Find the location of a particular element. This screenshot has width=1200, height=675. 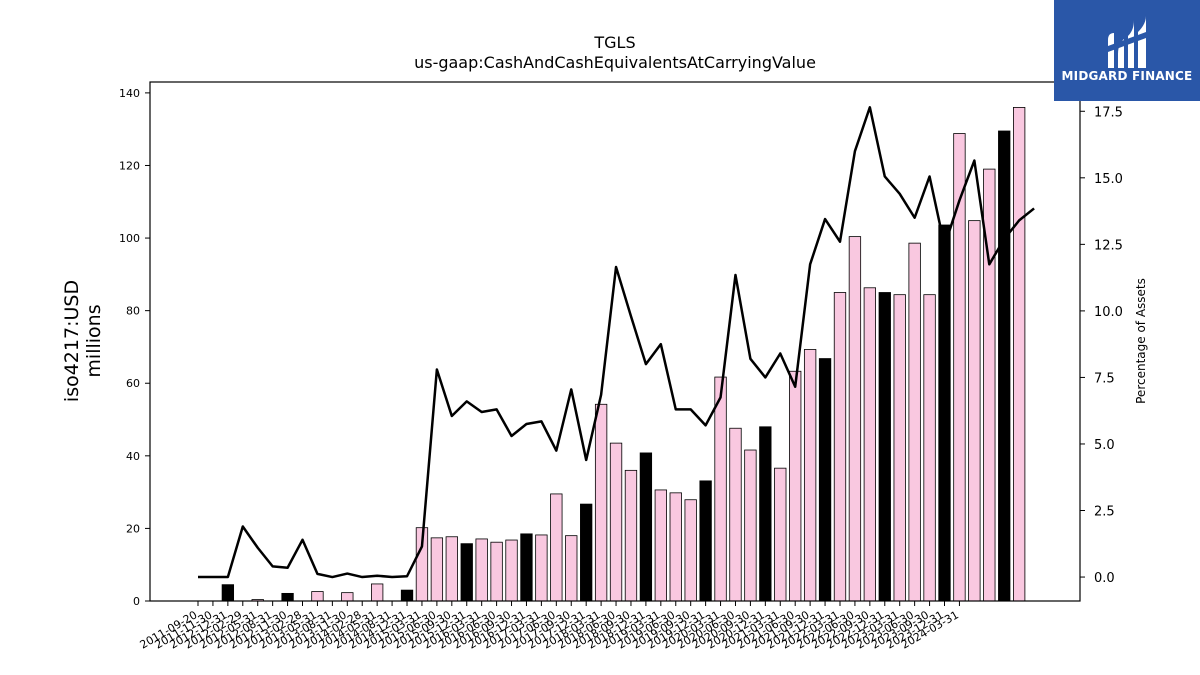

y2-tick-label: 12.5 is located at coordinates (1108, 245).